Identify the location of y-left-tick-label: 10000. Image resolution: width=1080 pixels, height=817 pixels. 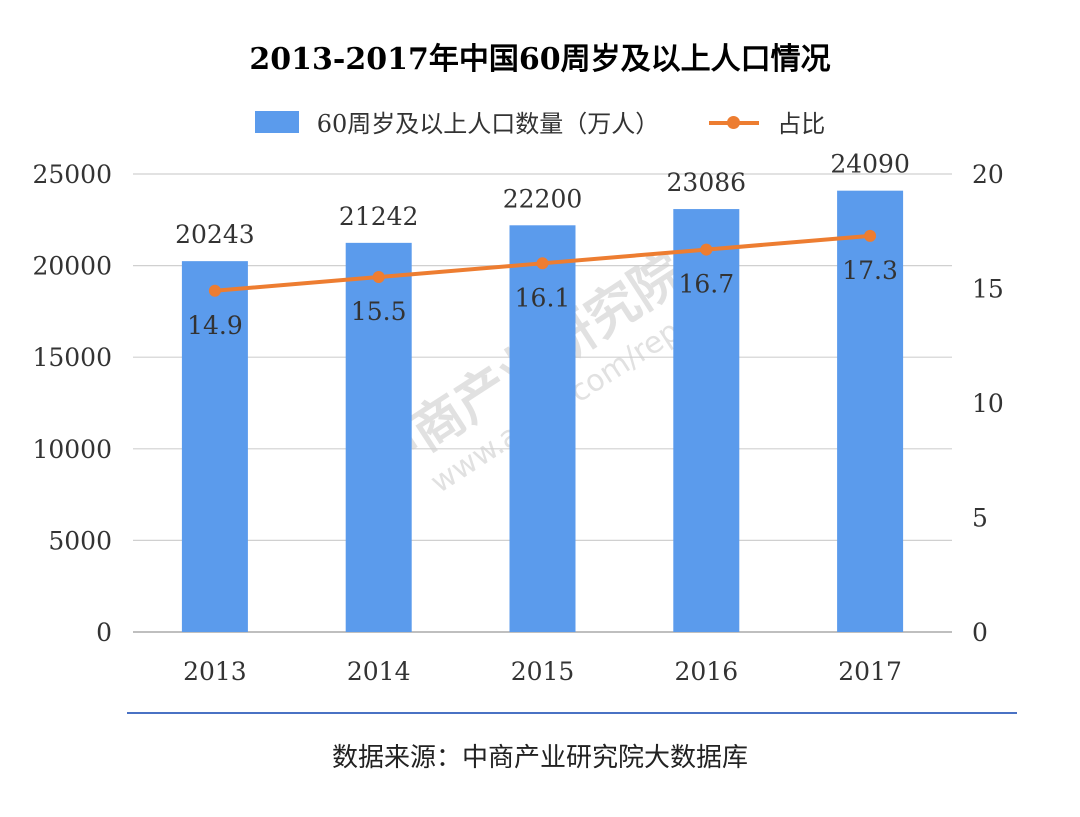
(72, 449).